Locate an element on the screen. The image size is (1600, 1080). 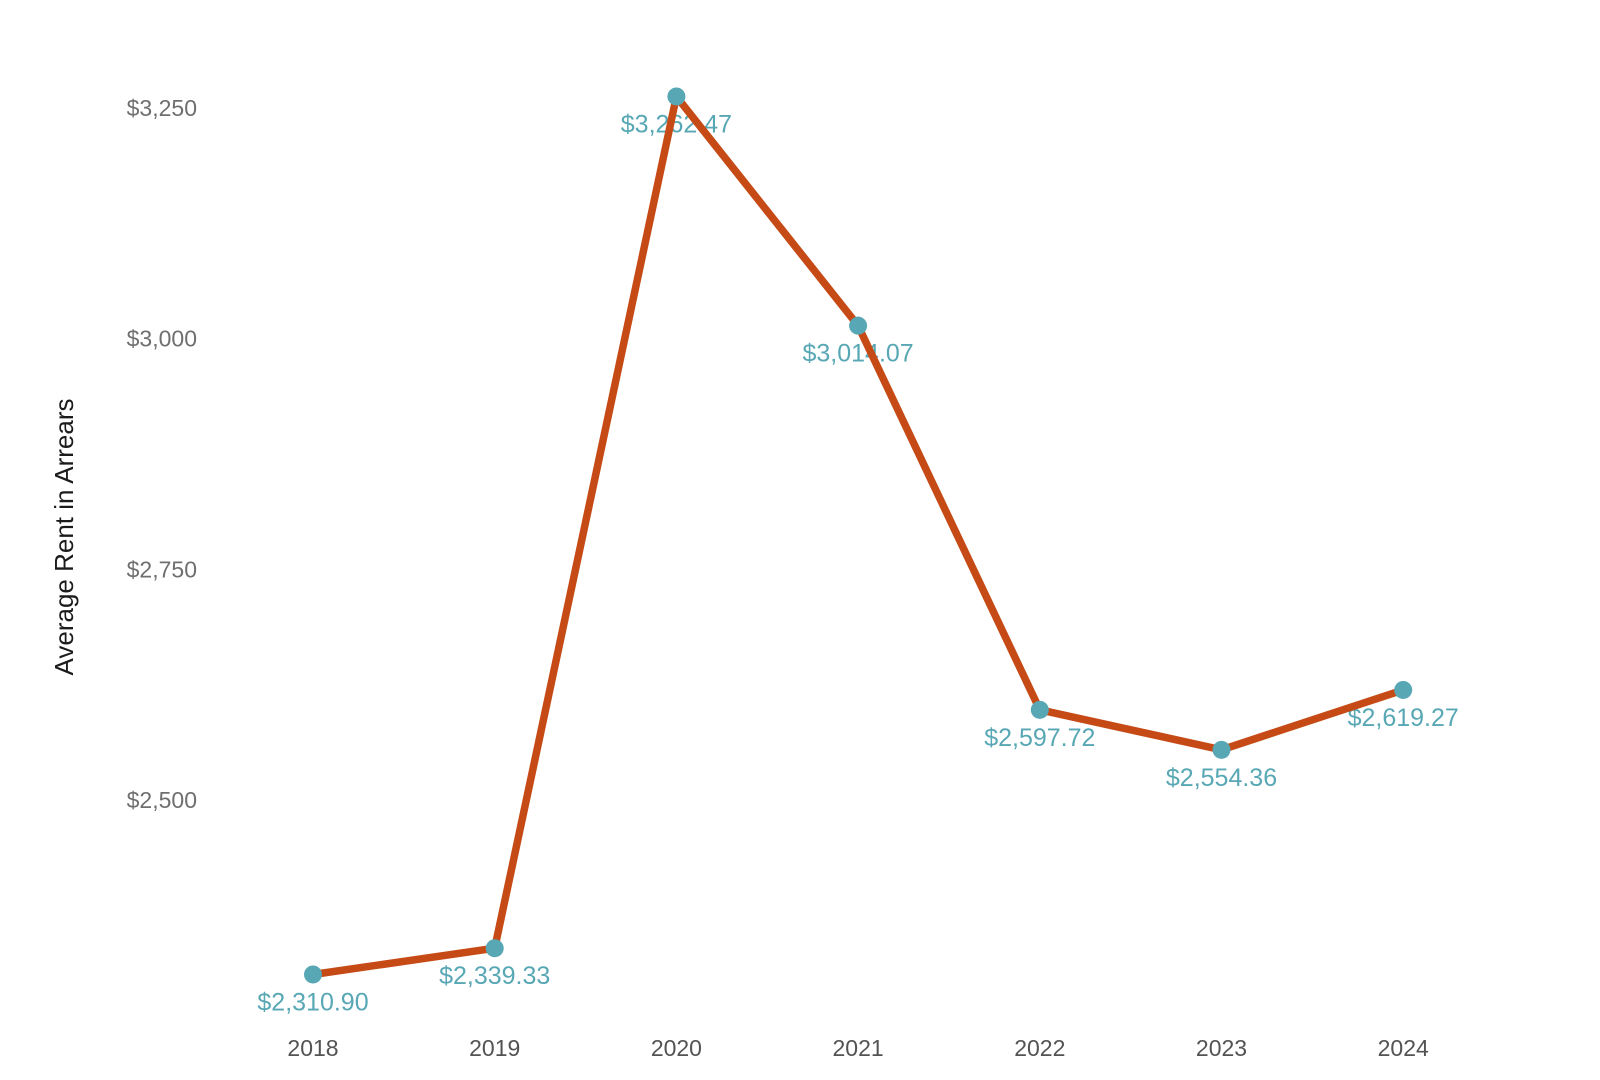
data-point-label: $2,339.33 is located at coordinates (494, 976).